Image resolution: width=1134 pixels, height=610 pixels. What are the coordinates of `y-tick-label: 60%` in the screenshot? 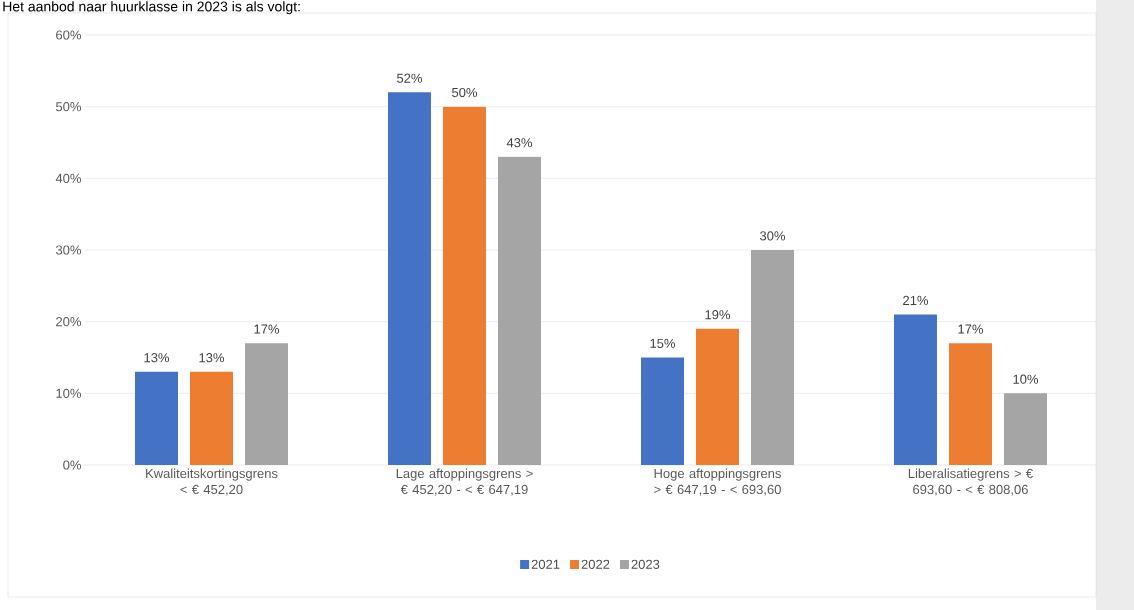 It's located at (69, 35).